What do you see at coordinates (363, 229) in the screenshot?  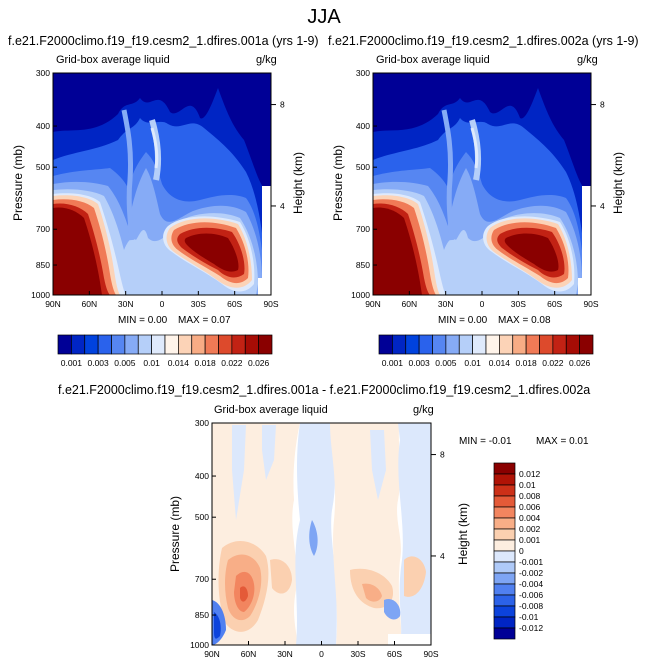 I see `panel-2-ytick-label: 700` at bounding box center [363, 229].